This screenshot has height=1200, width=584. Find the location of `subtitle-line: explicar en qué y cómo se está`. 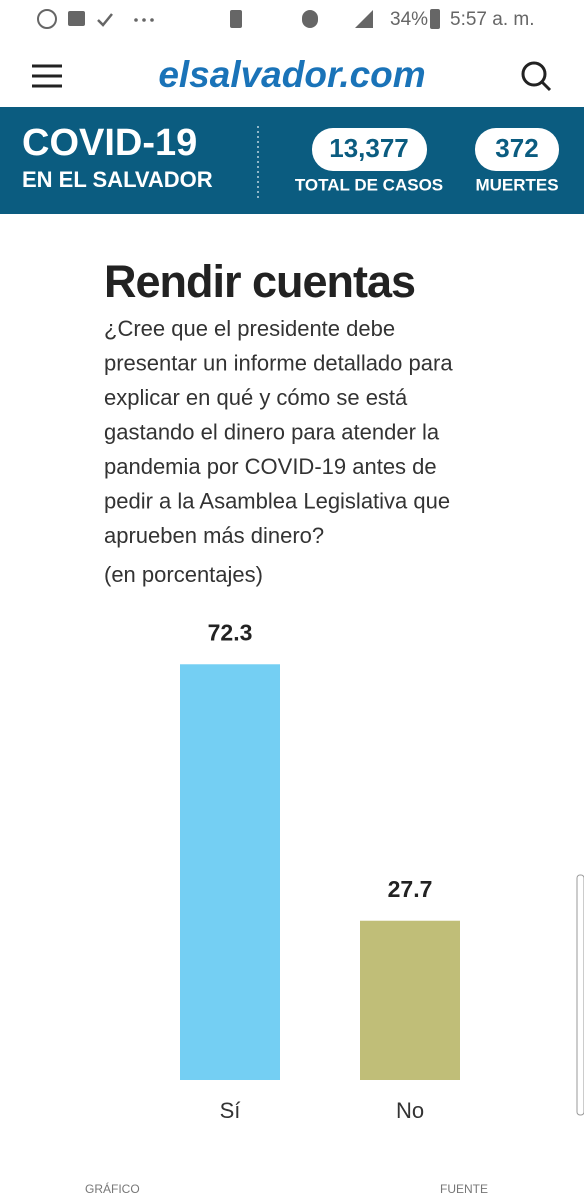

subtitle-line: explicar en qué y cómo se está is located at coordinates (256, 397).